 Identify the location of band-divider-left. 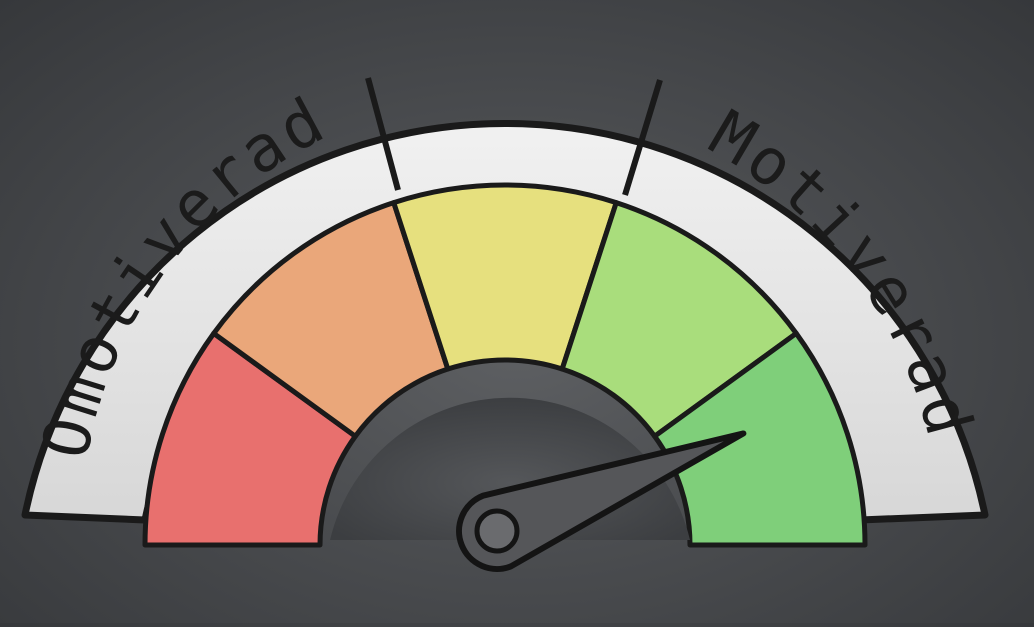
(383, 134).